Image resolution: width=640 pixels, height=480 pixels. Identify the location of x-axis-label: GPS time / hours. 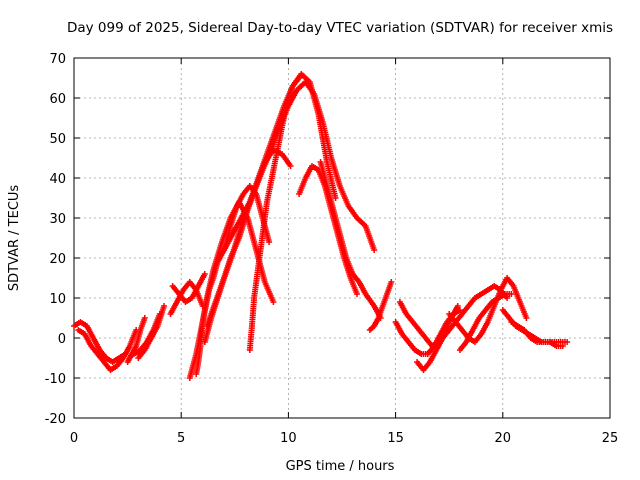
(340, 466).